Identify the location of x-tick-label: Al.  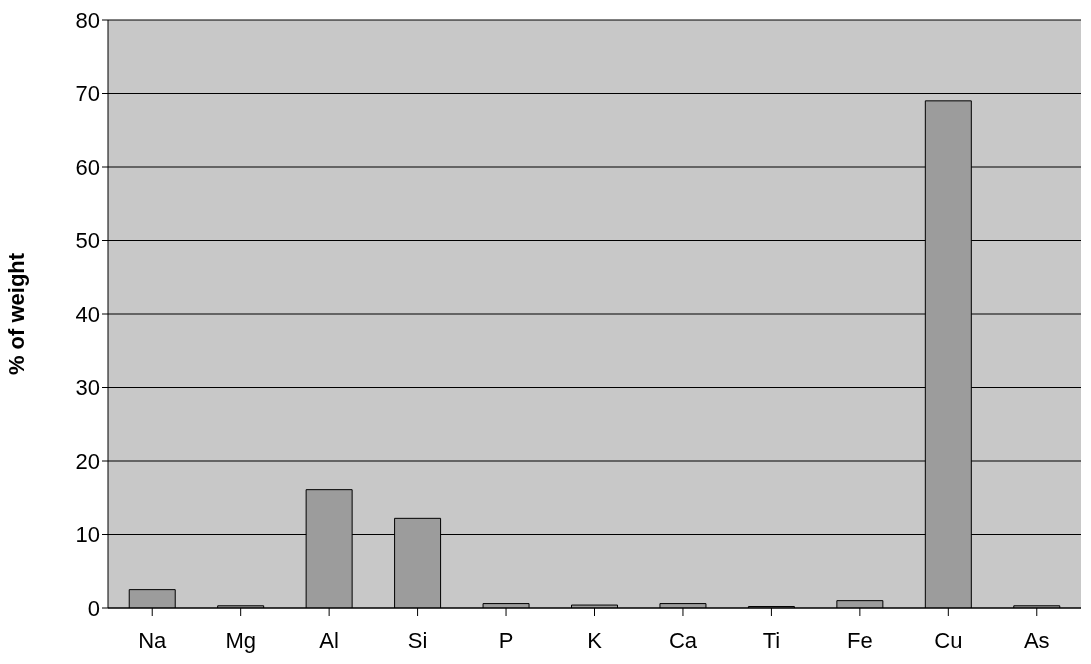
(329, 640).